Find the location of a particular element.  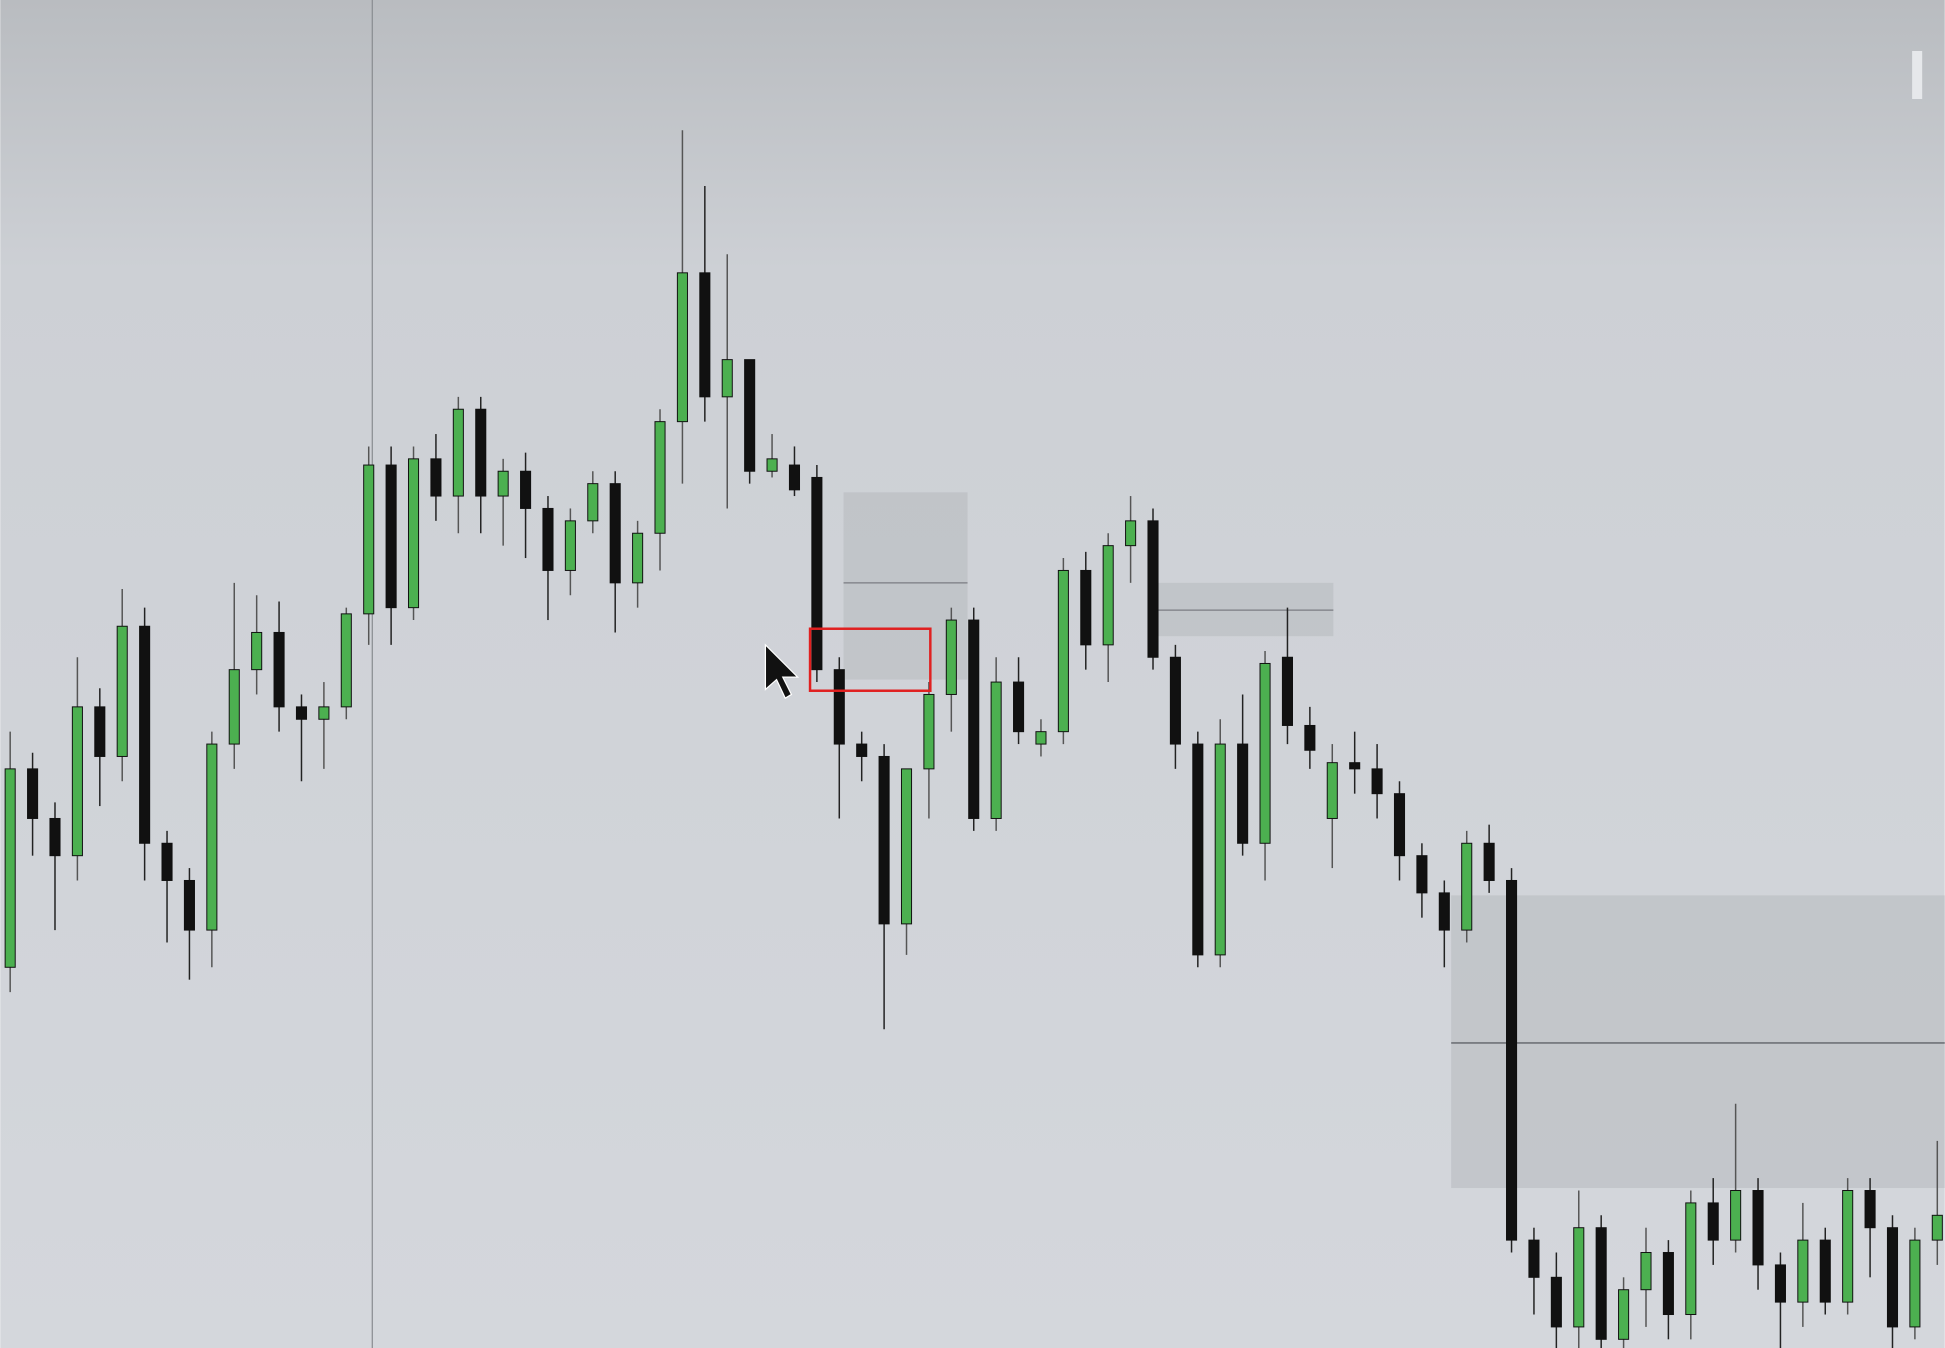

watermark: I is located at coordinates (1917, 75).